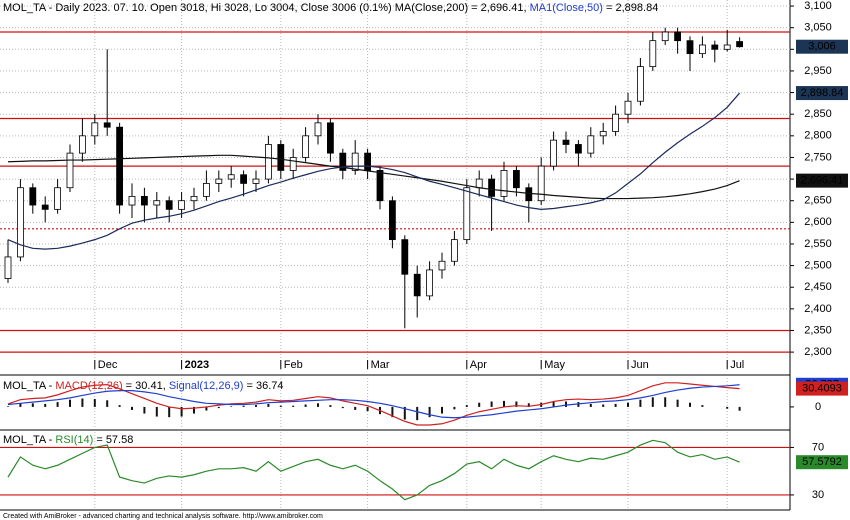  Describe the element at coordinates (818, 265) in the screenshot. I see `y-tick-label: 2,500` at that location.